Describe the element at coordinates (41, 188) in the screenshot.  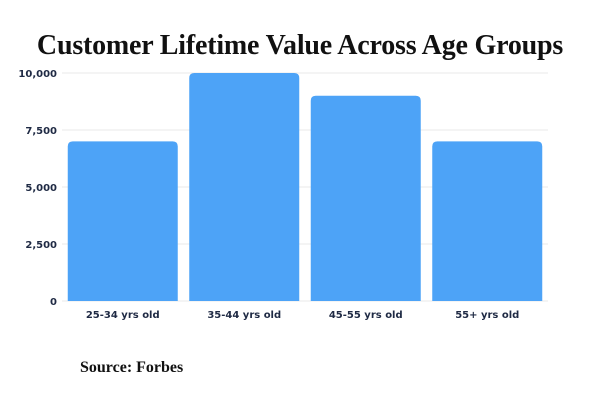
I see `y-tick-label: 5,000` at that location.